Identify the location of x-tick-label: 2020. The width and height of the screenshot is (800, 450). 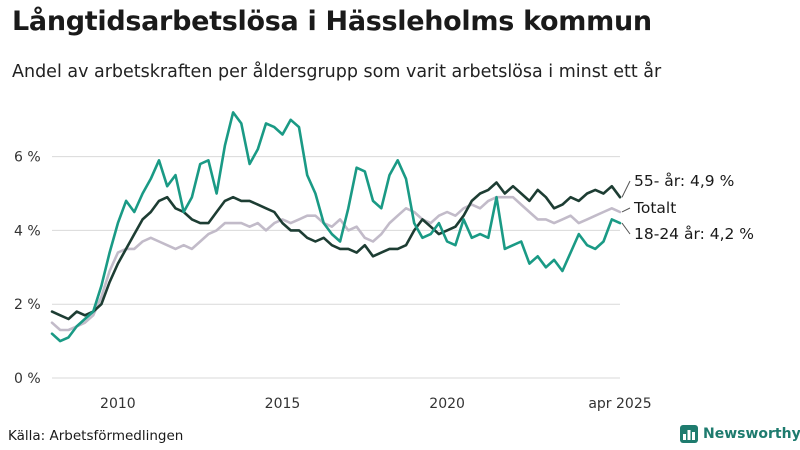
(447, 404).